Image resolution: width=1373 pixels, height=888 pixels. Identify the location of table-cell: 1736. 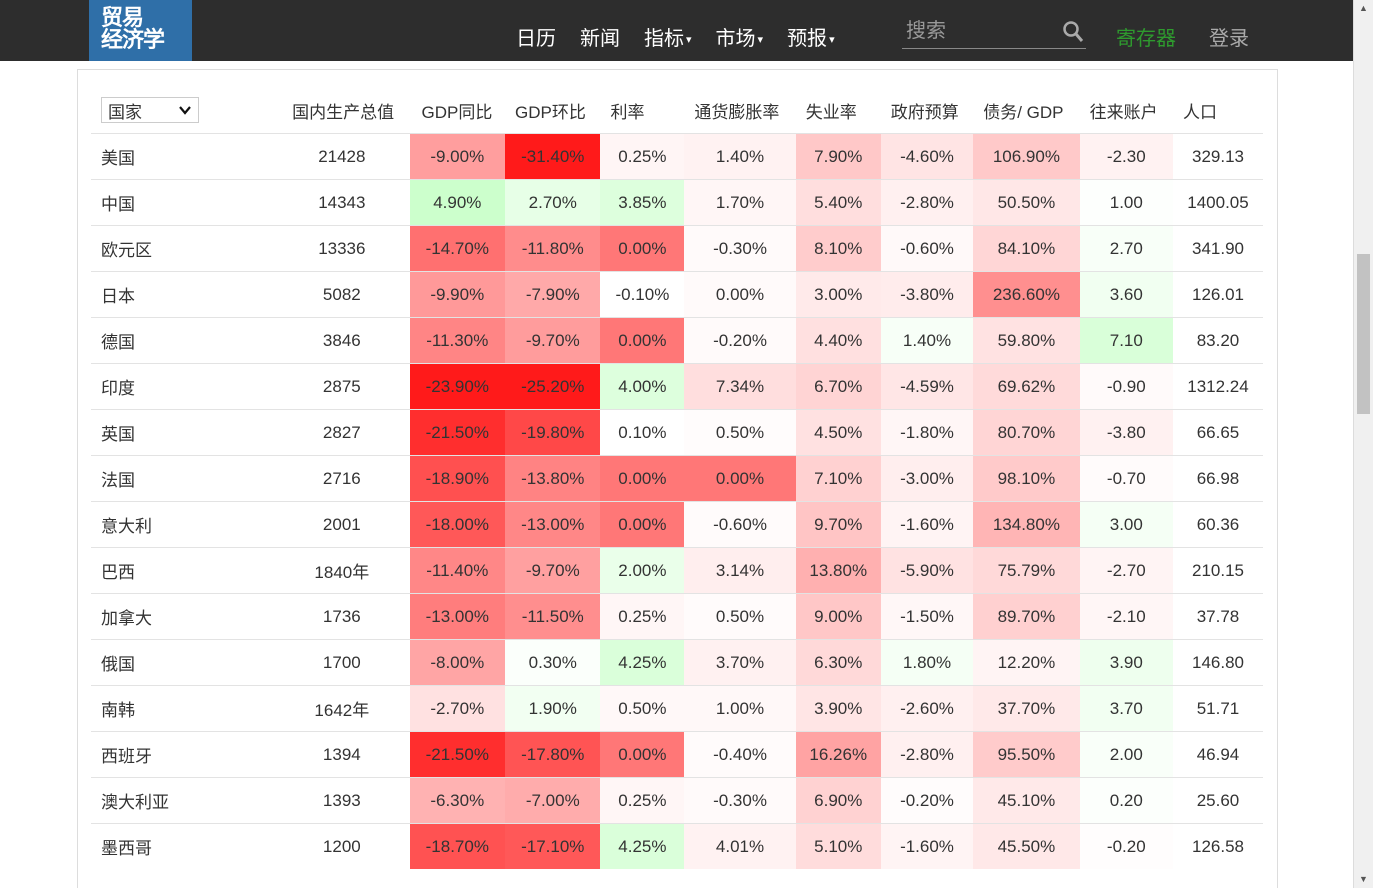
(342, 616).